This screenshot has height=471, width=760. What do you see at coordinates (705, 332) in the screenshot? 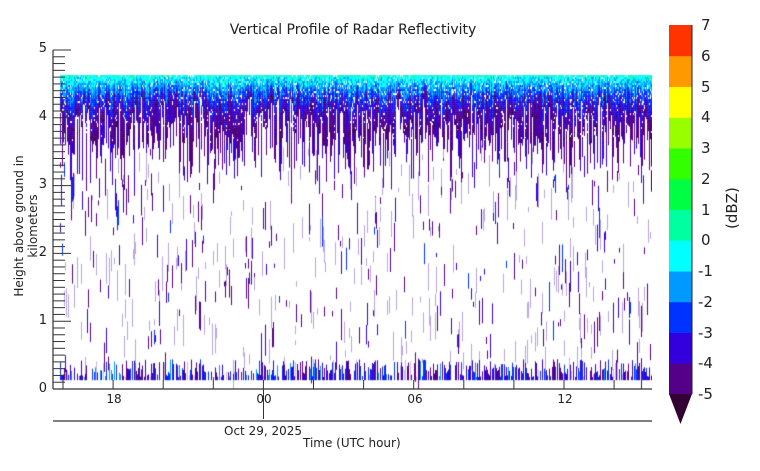
I see `colorbar-tick-label: -3` at bounding box center [705, 332].